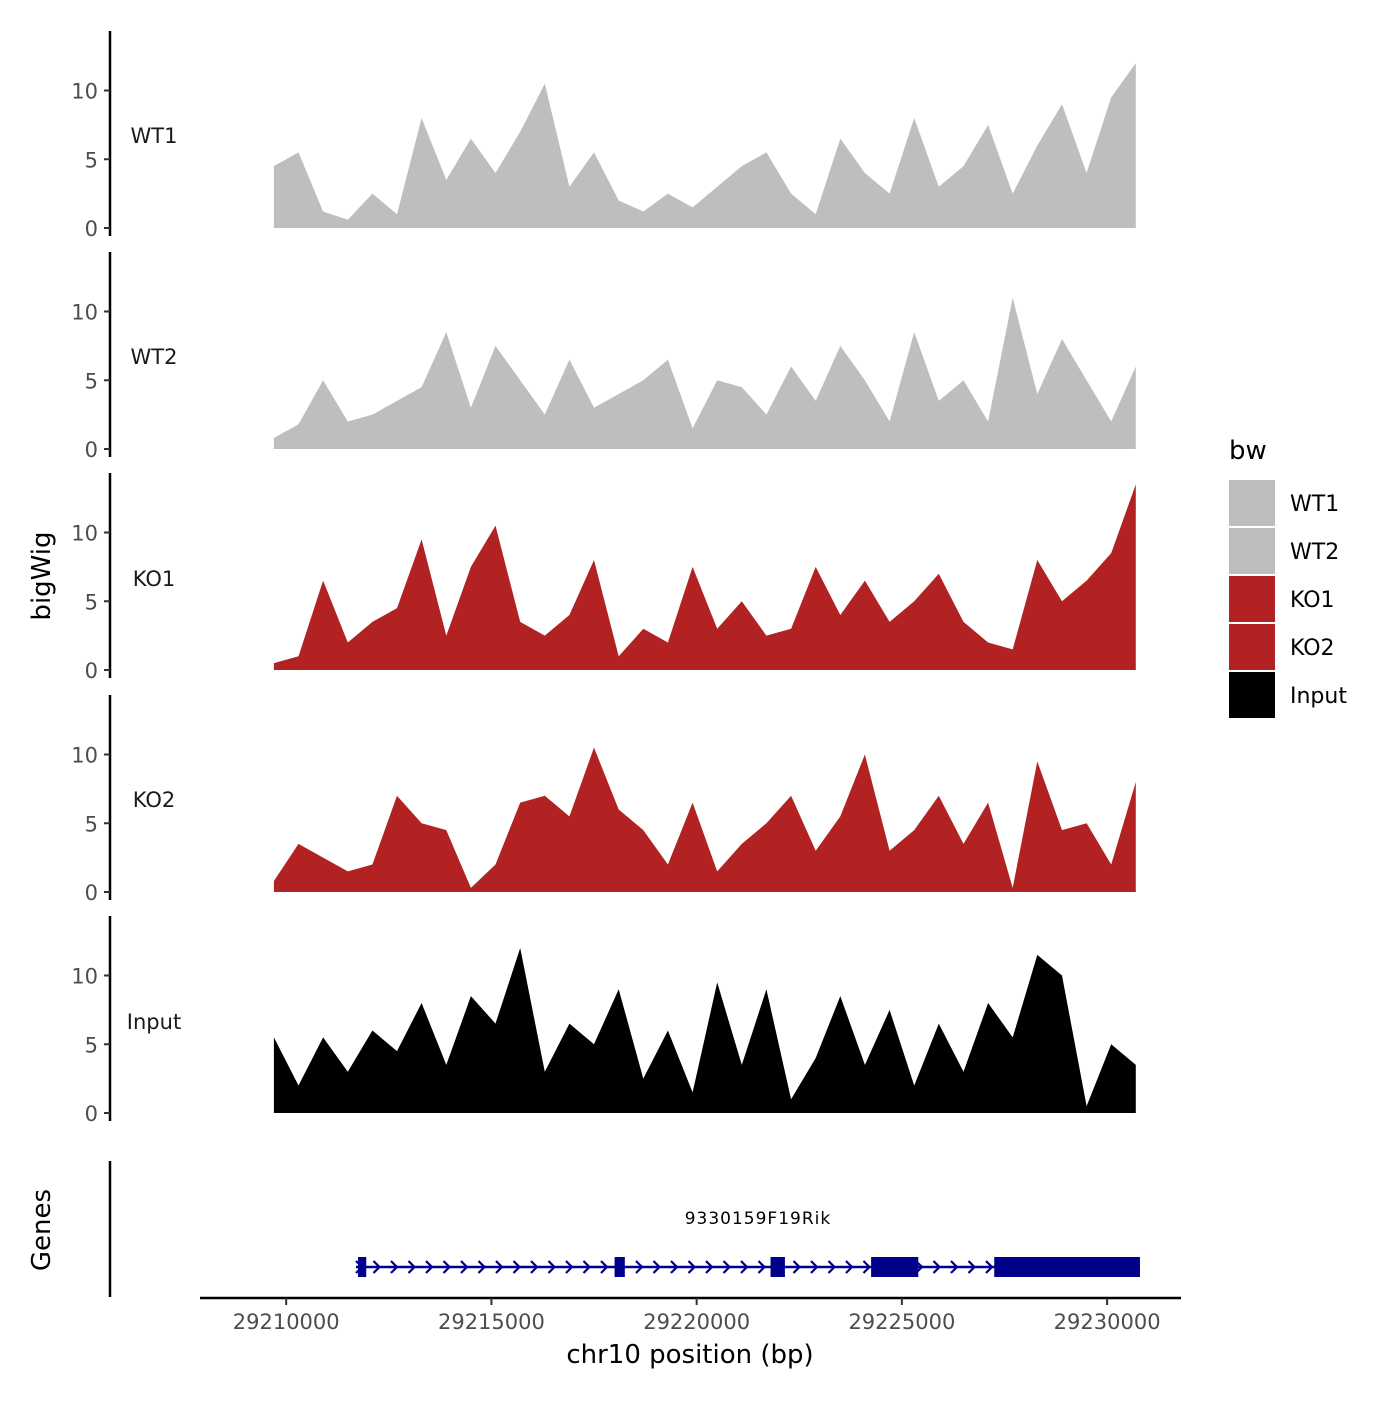 The image size is (1400, 1404). Describe the element at coordinates (901, 1322) in the screenshot. I see `x-tick-label: 29225000` at that location.